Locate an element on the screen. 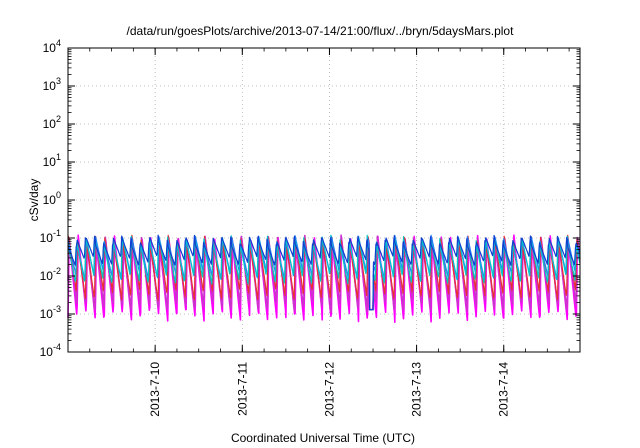 This screenshot has width=640, height=448. y-tick-exponent: -2 is located at coordinates (57, 271).